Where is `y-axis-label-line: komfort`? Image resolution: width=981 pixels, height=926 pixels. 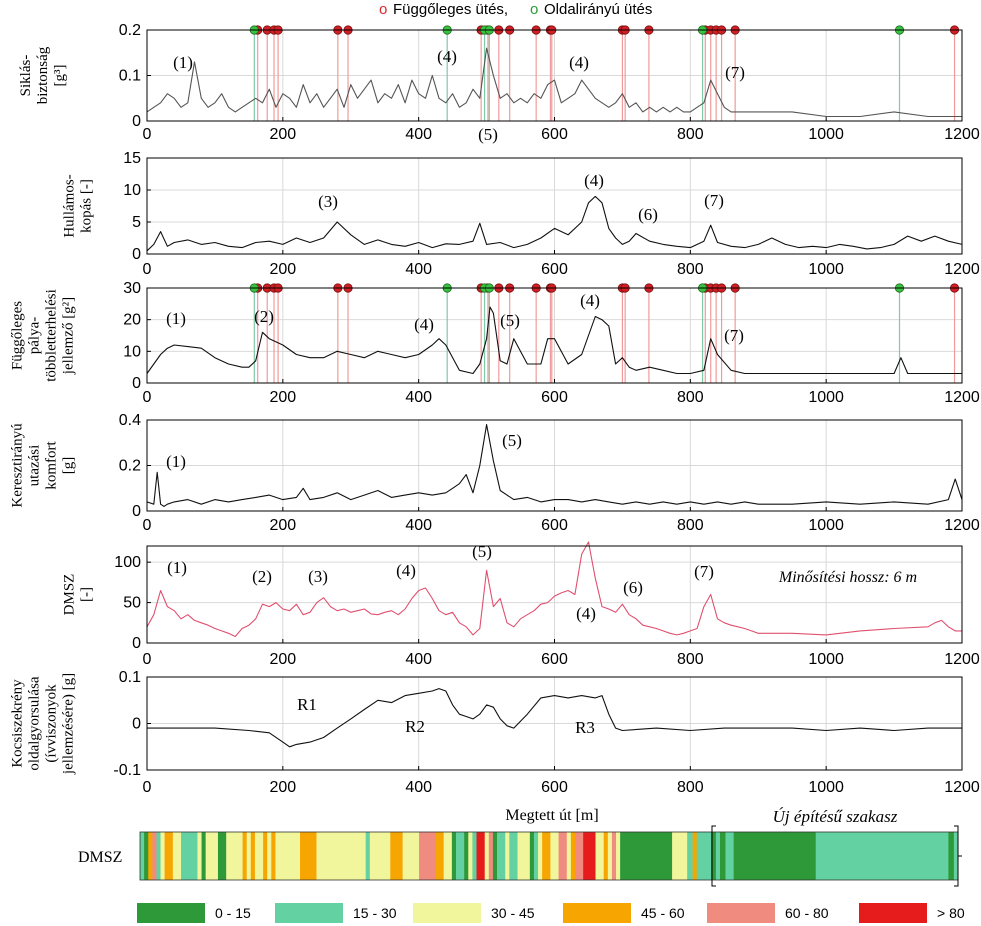 y-axis-label-line: komfort is located at coordinates (52, 465).